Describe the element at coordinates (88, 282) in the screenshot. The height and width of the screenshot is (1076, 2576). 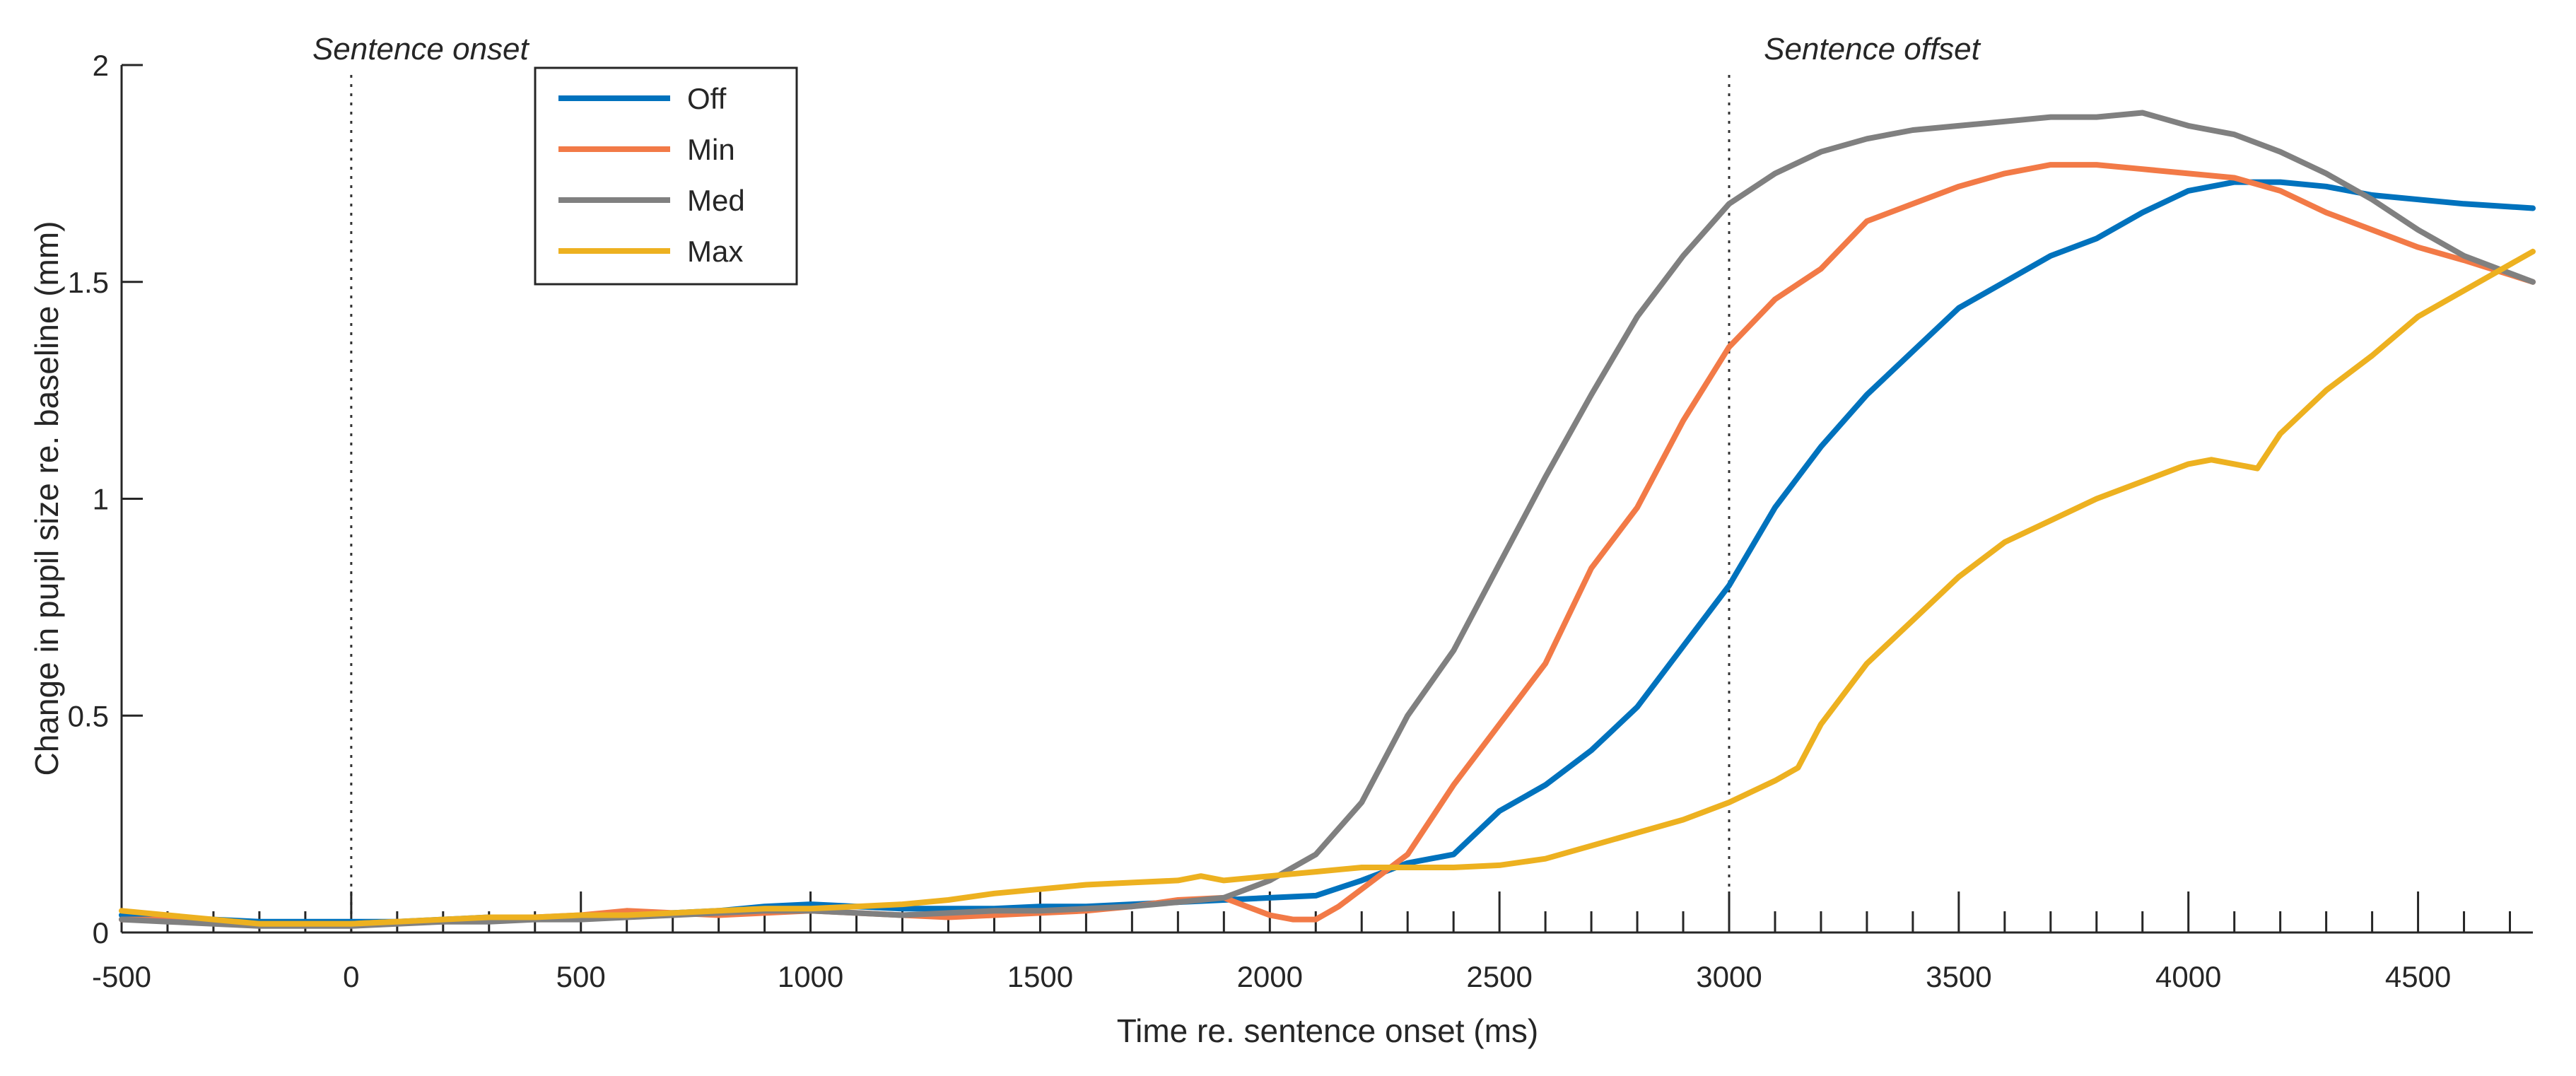
I see `y-tick-label: 1.5` at that location.